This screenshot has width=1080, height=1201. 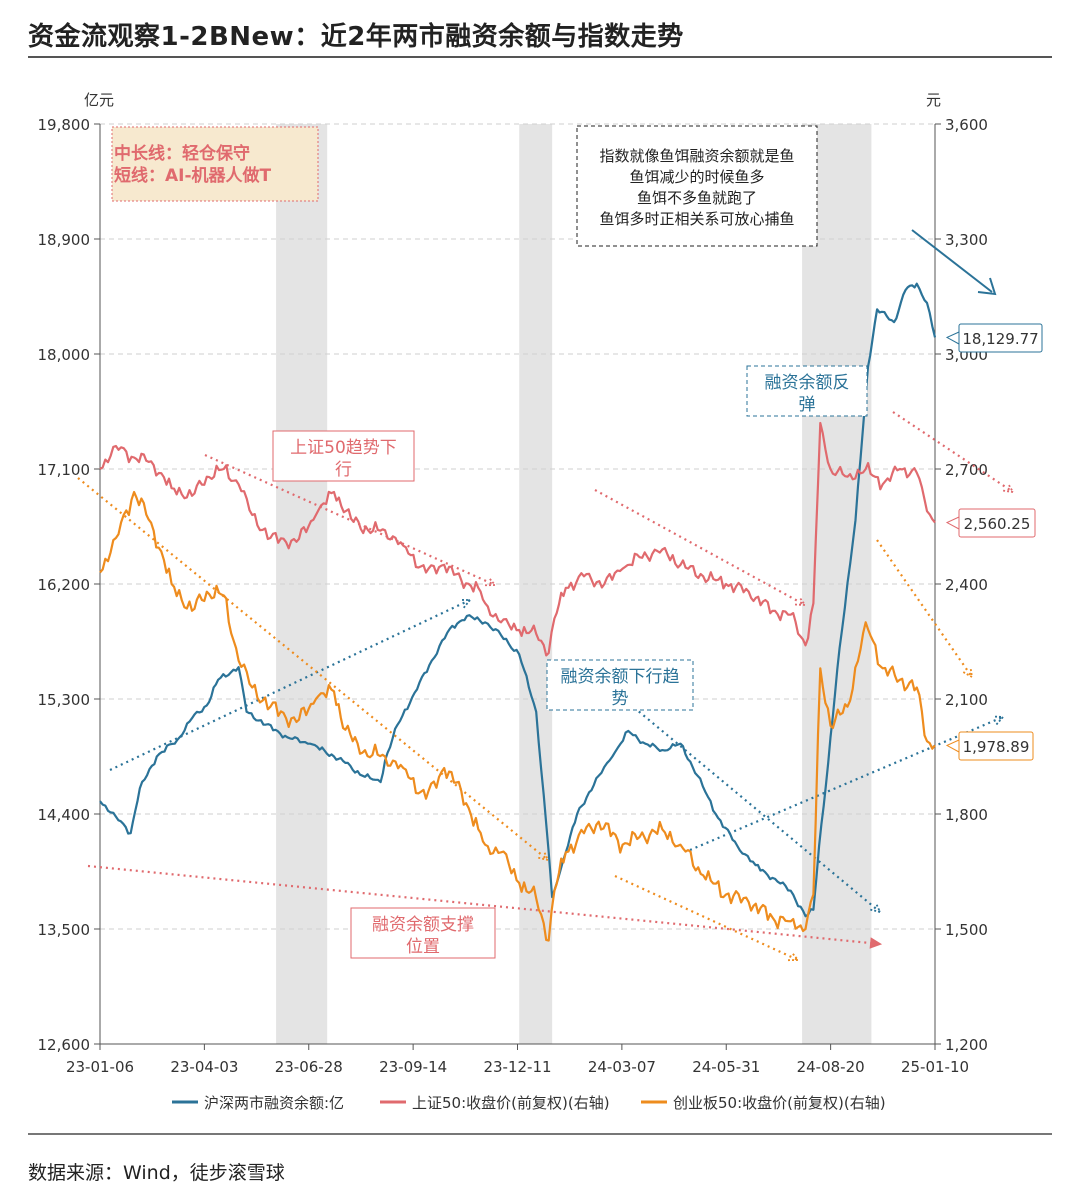 What do you see at coordinates (356, 37) in the screenshot?
I see `page-title: 资金流观察1-2BNew：近2年两市融资余额与指数走势` at bounding box center [356, 37].